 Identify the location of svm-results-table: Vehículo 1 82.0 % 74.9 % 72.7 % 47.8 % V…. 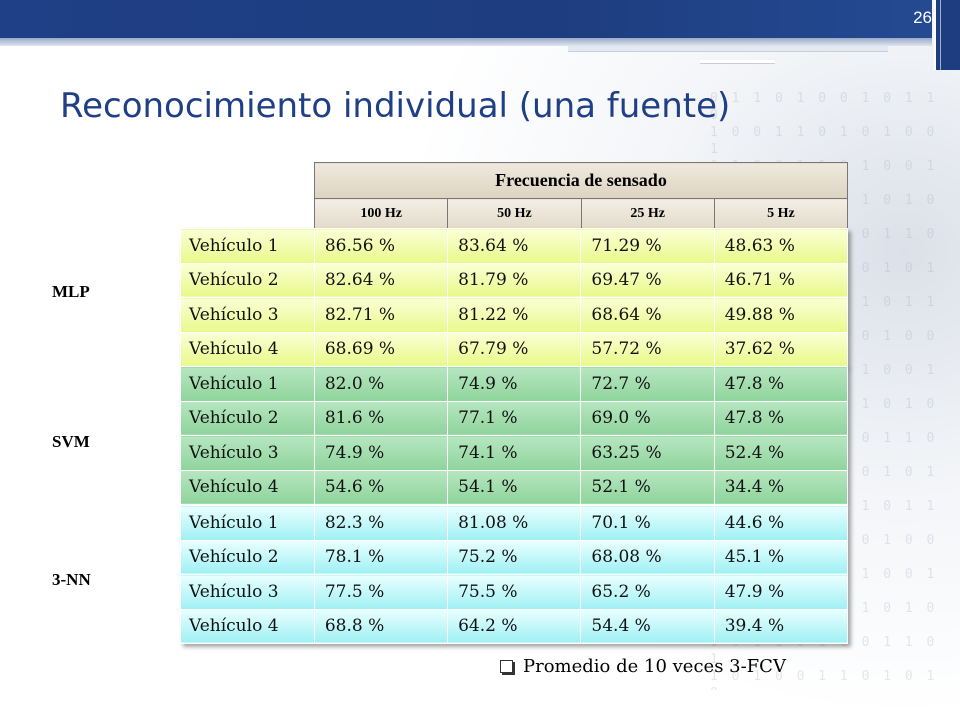
(514, 435).